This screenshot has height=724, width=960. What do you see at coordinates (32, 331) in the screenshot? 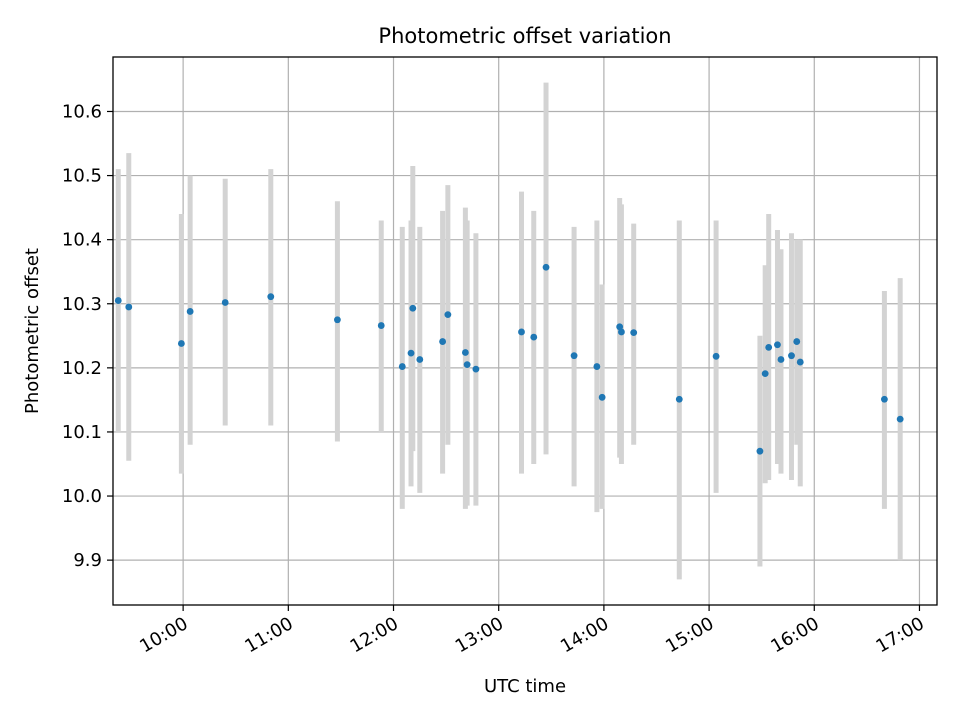
I see `y-axis-label: Photometric offset` at bounding box center [32, 331].